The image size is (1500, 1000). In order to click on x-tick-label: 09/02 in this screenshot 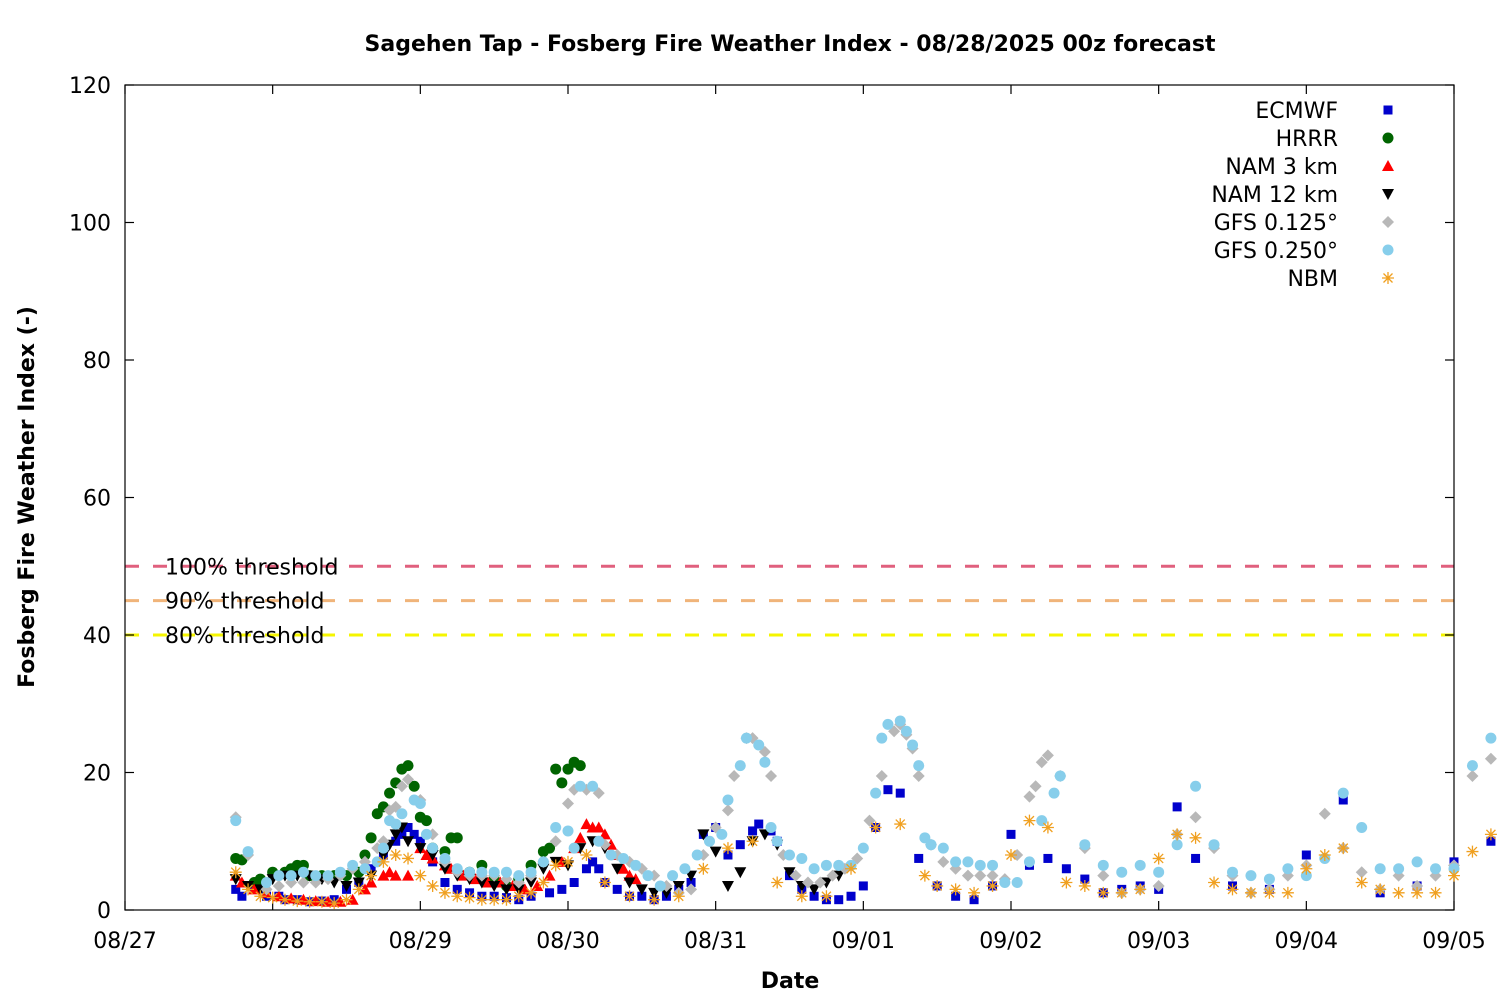, I will do `click(1010, 941)`.